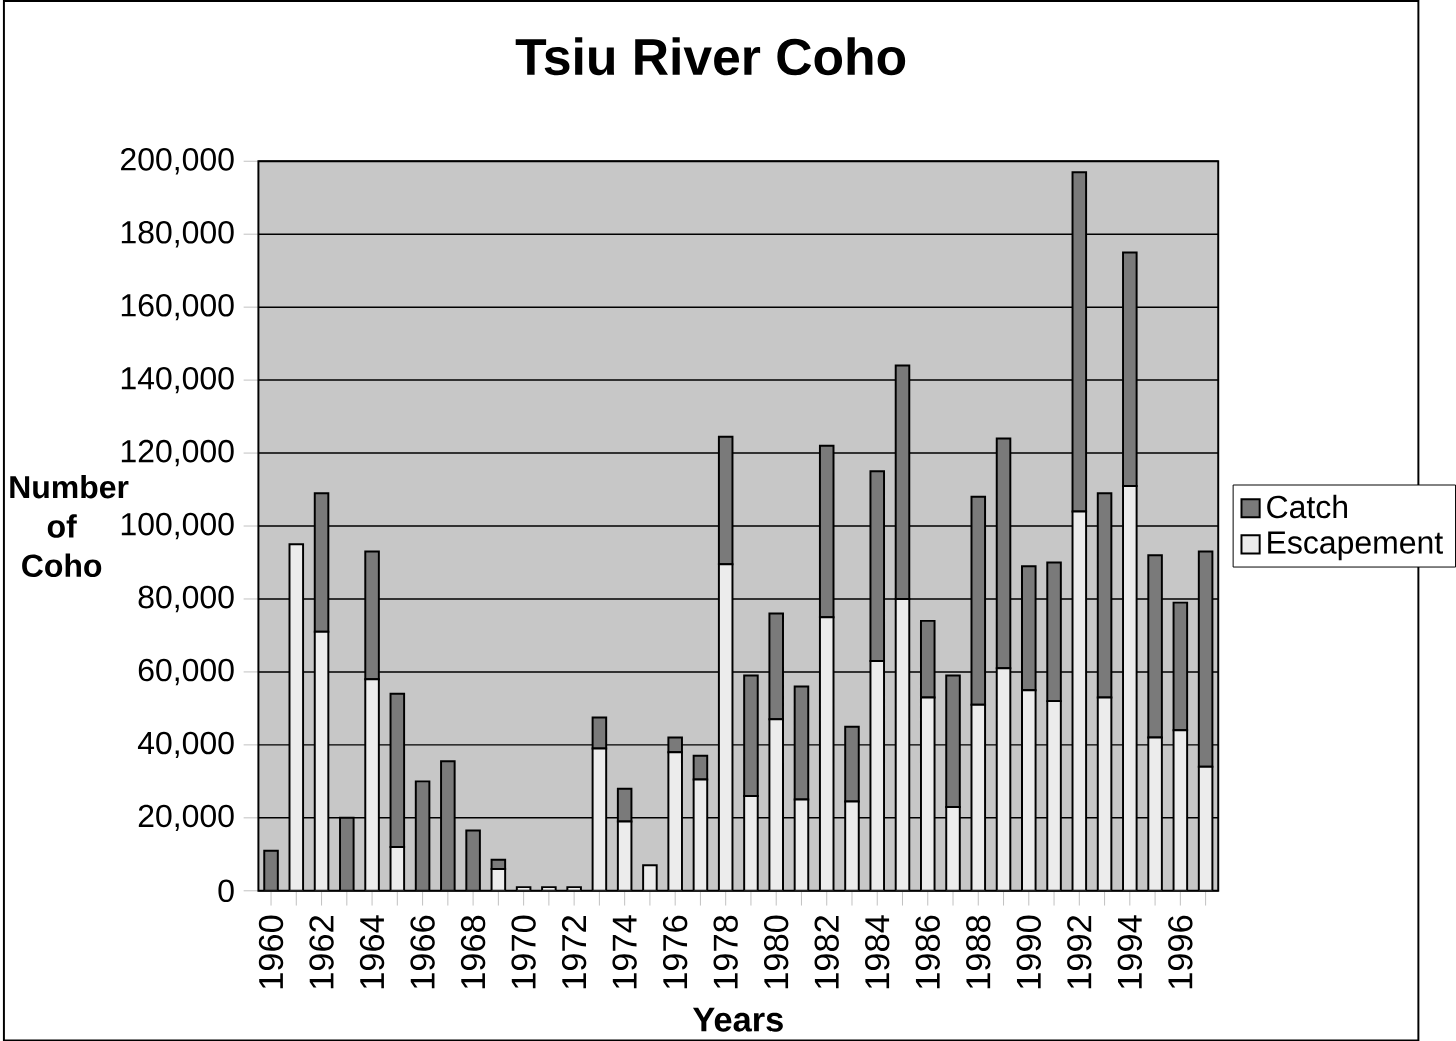 This screenshot has height=1041, width=1456. I want to click on x-tick-label: 1978, so click(725, 951).